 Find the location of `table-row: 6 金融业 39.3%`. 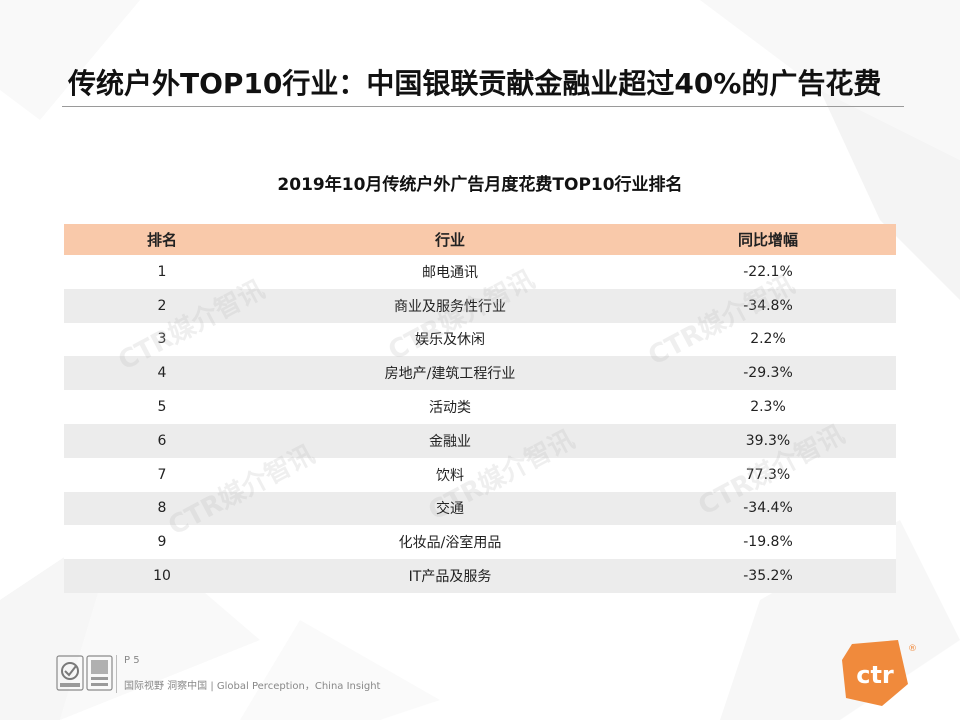

table-row: 6 金融业 39.3% is located at coordinates (480, 440).